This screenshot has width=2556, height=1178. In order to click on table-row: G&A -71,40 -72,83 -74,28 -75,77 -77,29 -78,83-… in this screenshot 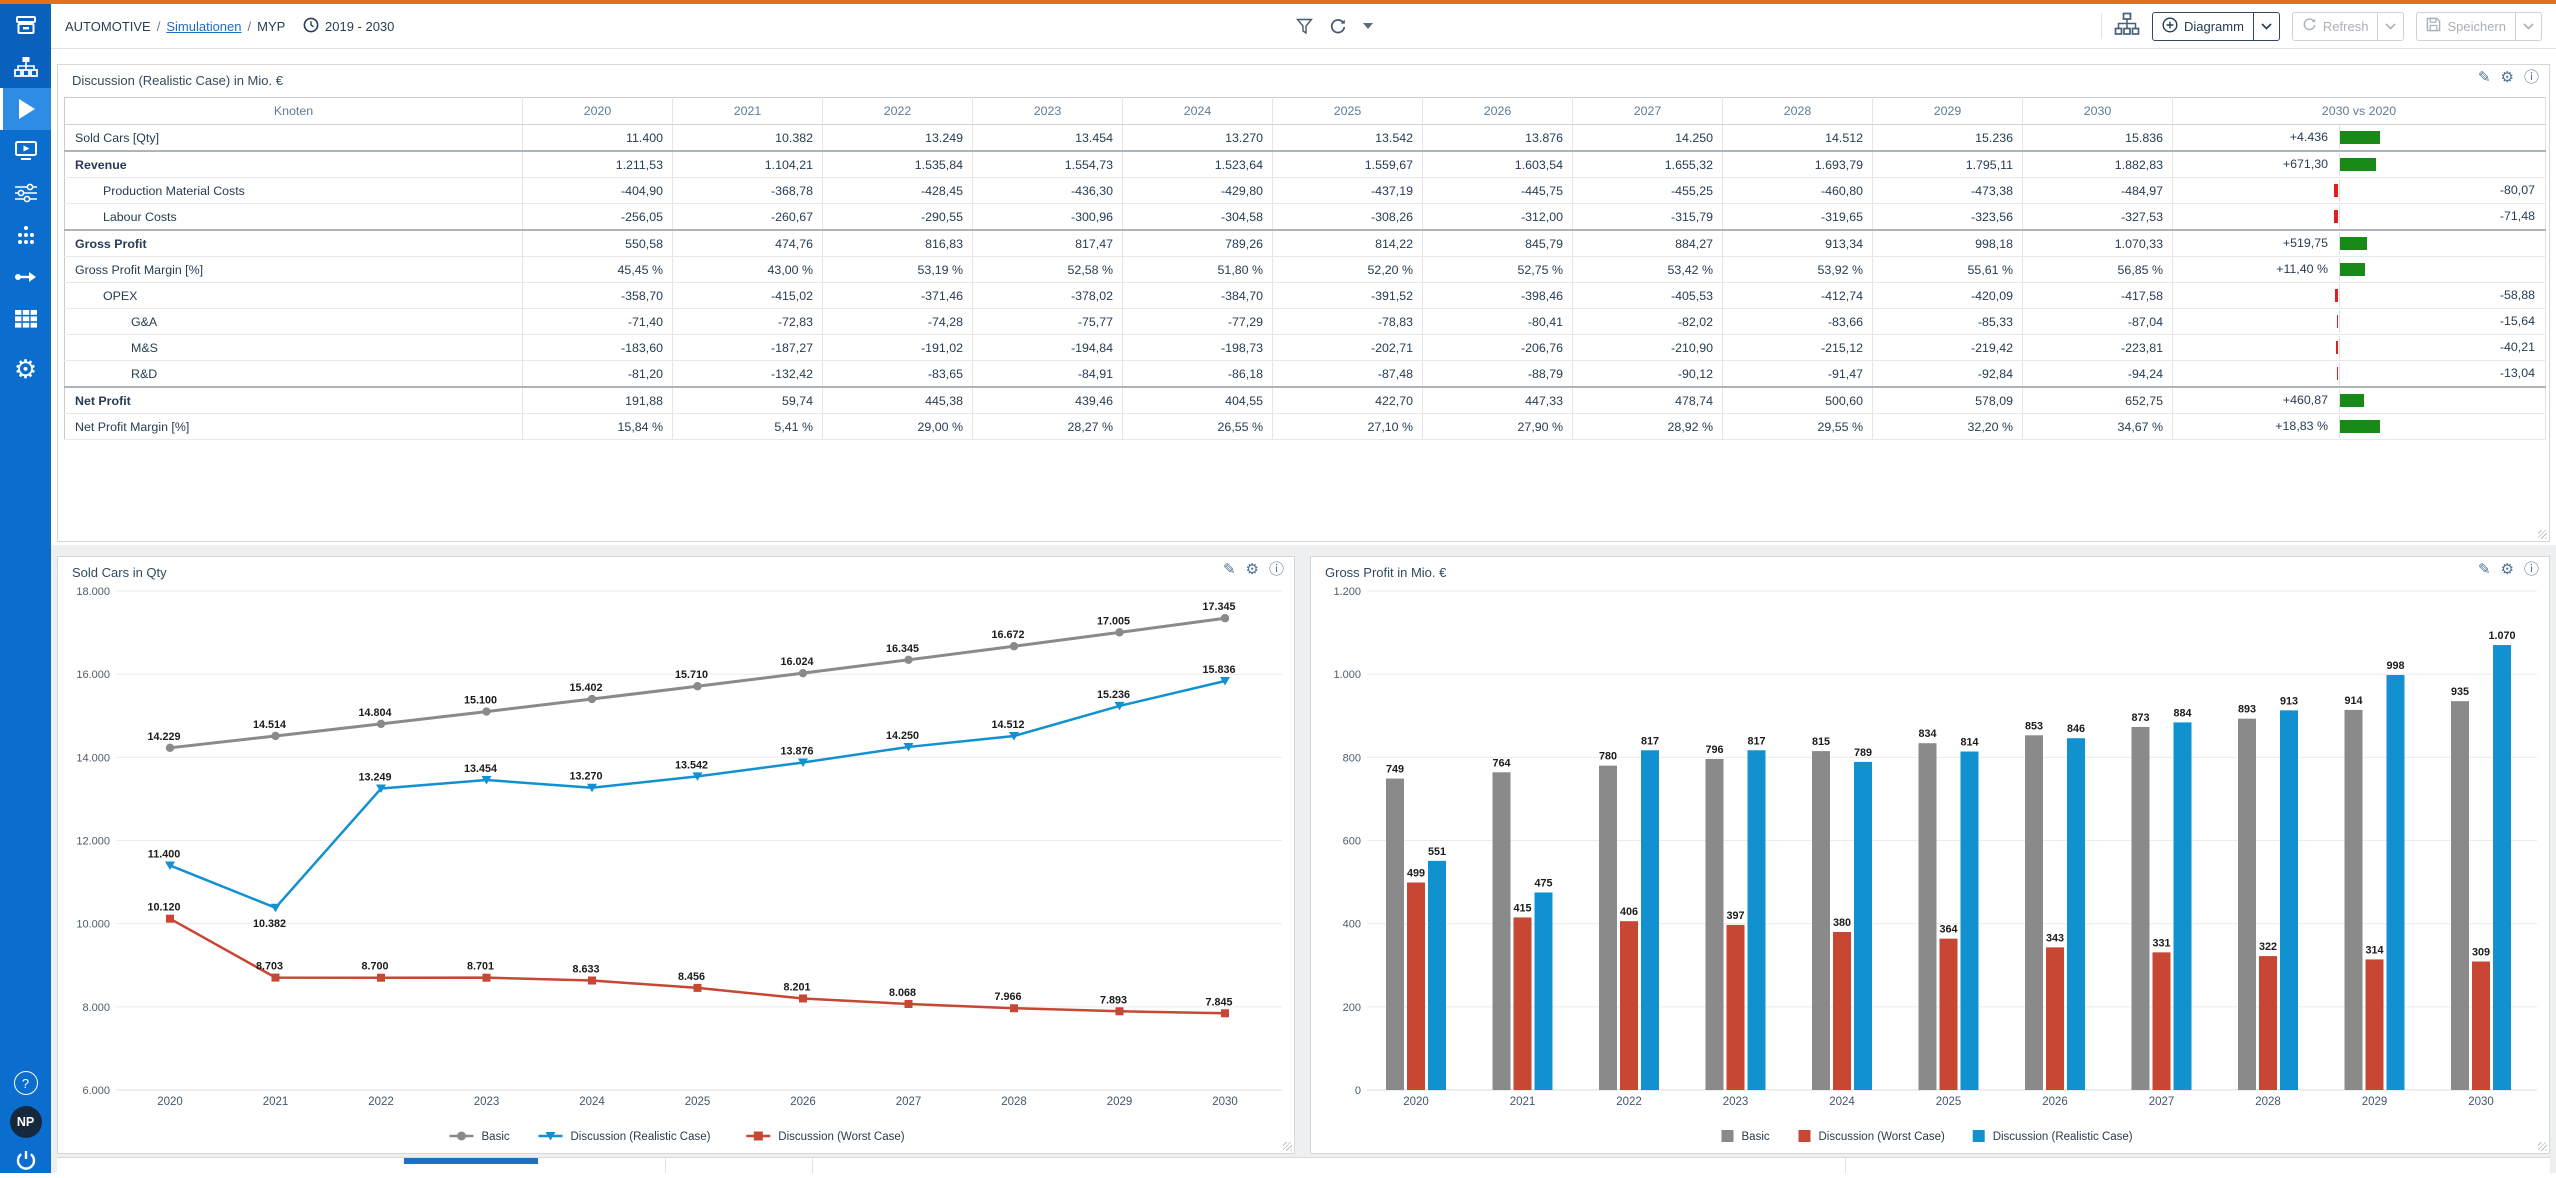, I will do `click(1305, 321)`.